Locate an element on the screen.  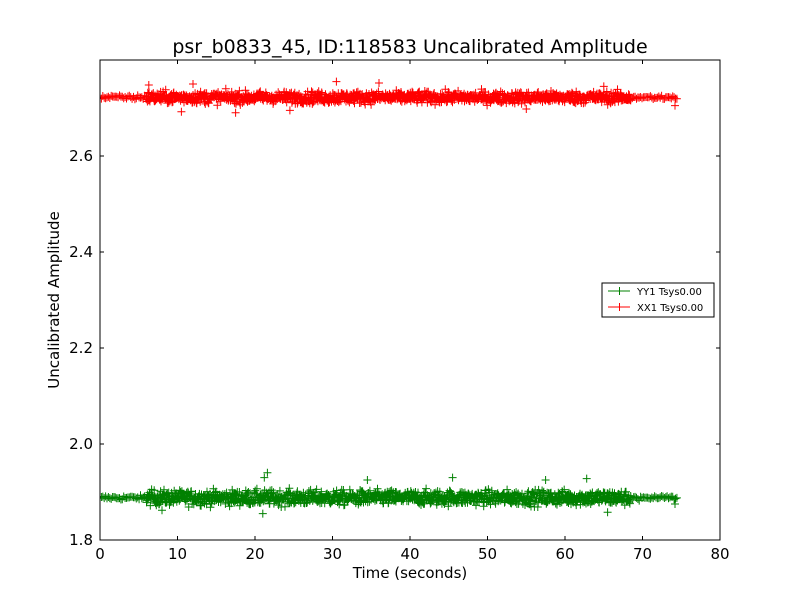
x-axis-label: Time (seconds) is located at coordinates (410, 573).